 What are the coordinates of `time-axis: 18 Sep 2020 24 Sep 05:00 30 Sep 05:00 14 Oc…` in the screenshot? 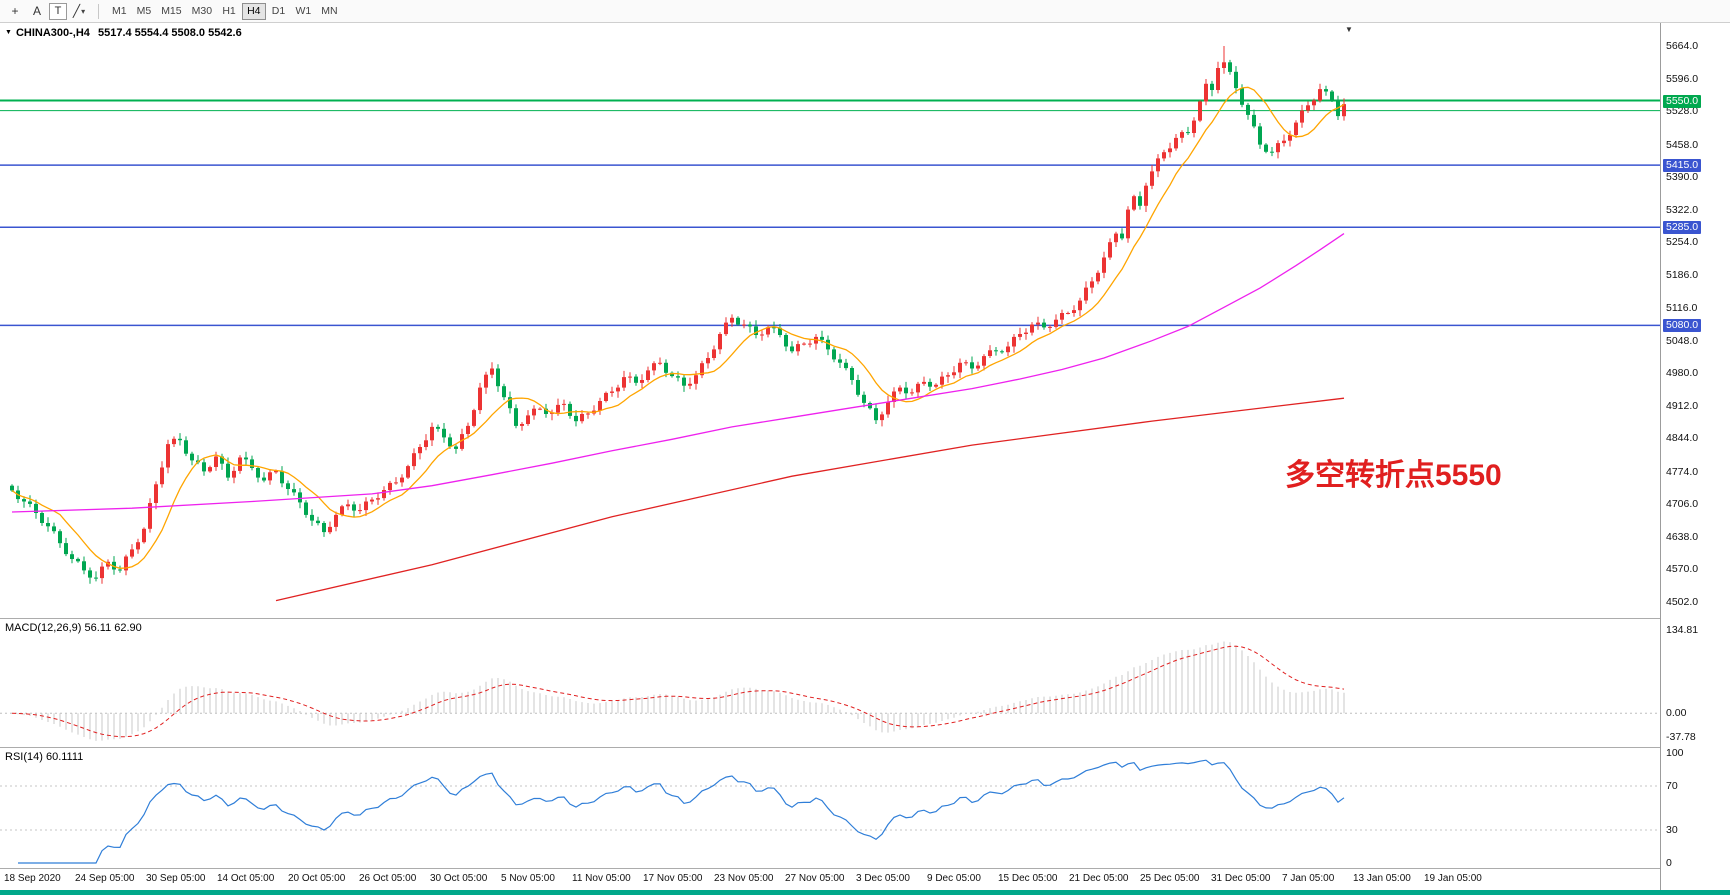 It's located at (830, 879).